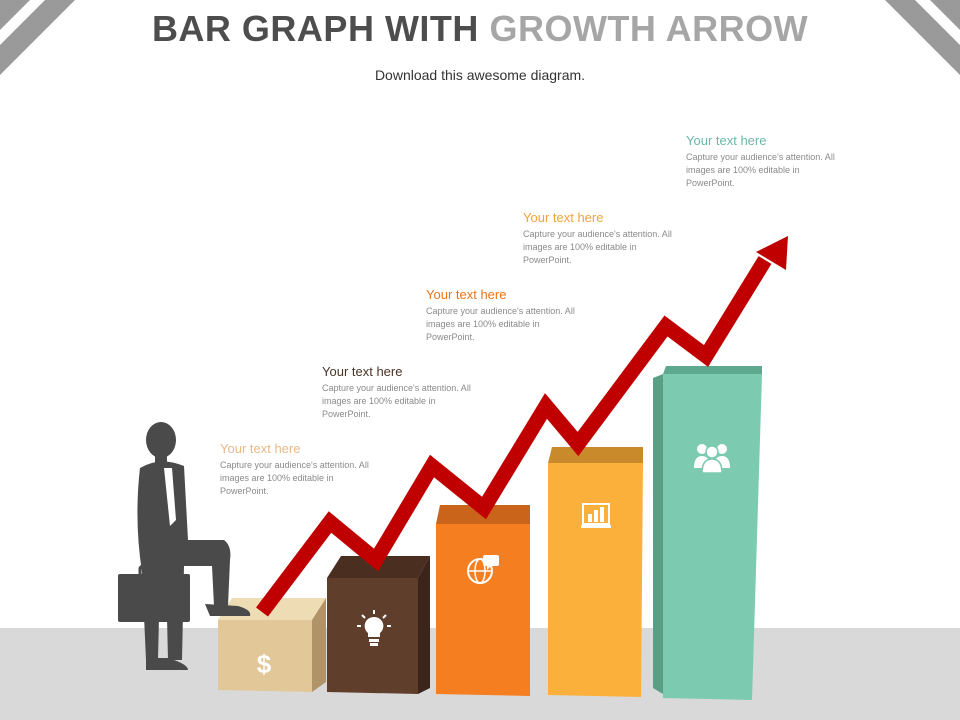 This screenshot has height=720, width=960. Describe the element at coordinates (483, 600) in the screenshot. I see `step-3-box` at that location.